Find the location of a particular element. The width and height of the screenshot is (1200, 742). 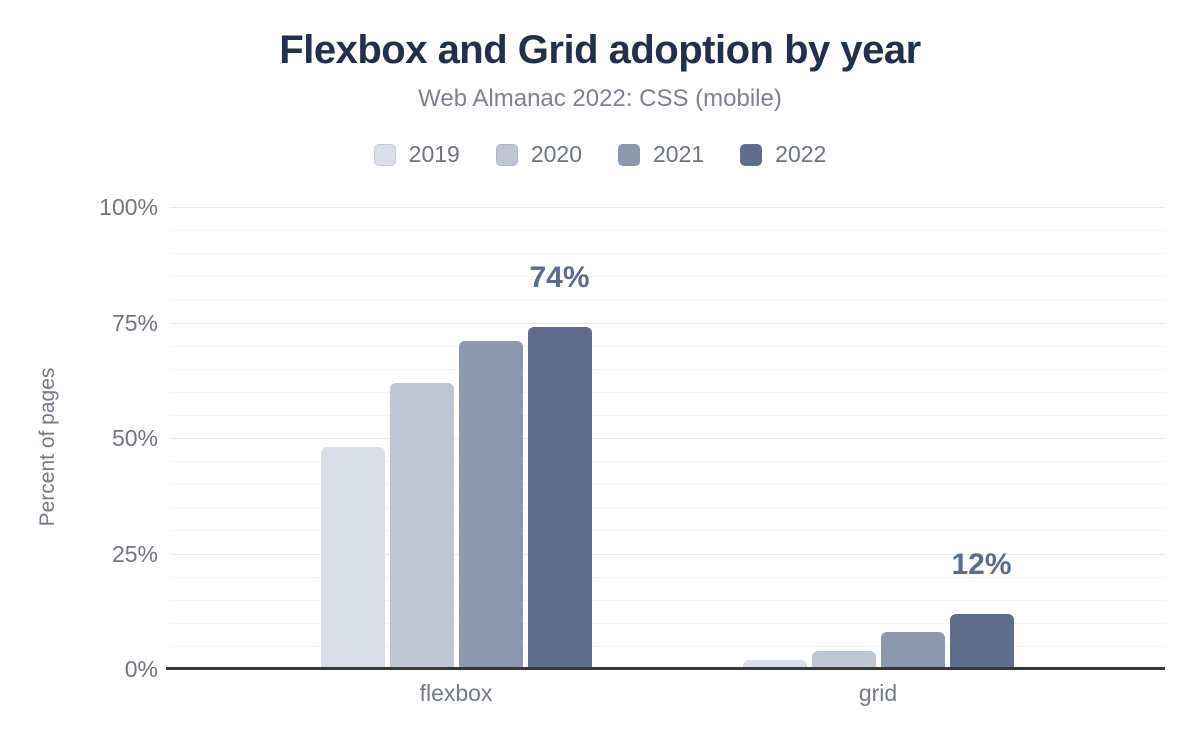

legend-item-2020: 2020 is located at coordinates (538, 154).